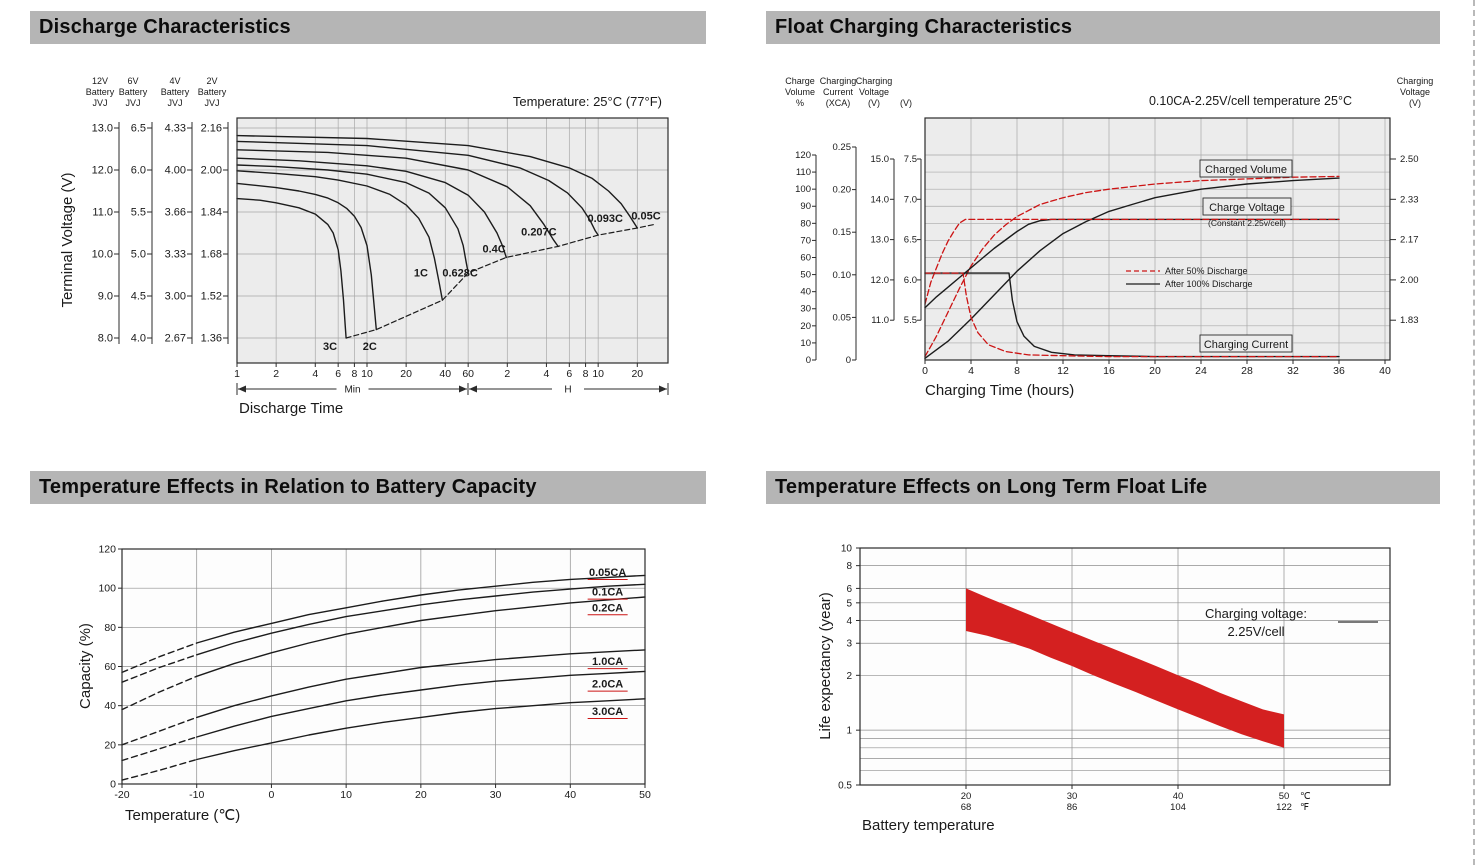 The width and height of the screenshot is (1476, 865). Describe the element at coordinates (138, 339) in the screenshot. I see `axis-tick-label: 4.0` at that location.